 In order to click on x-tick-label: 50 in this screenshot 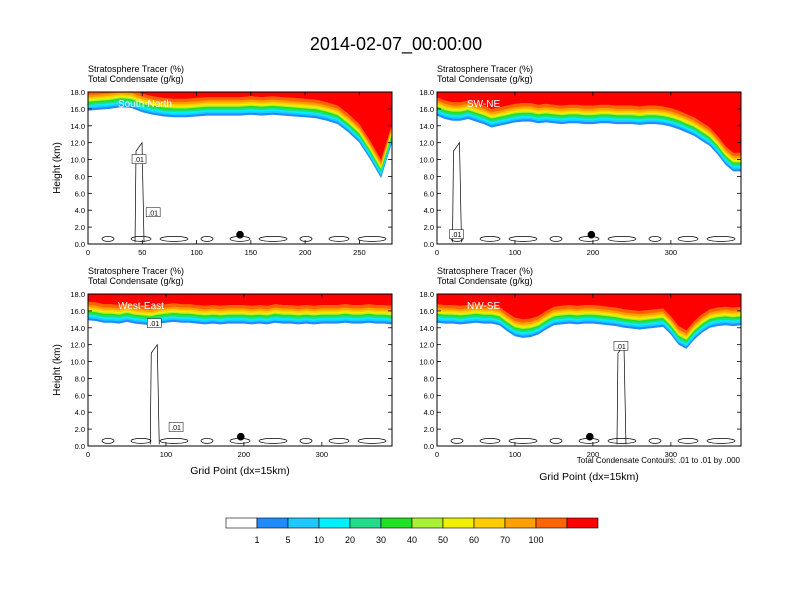, I will do `click(142, 252)`.